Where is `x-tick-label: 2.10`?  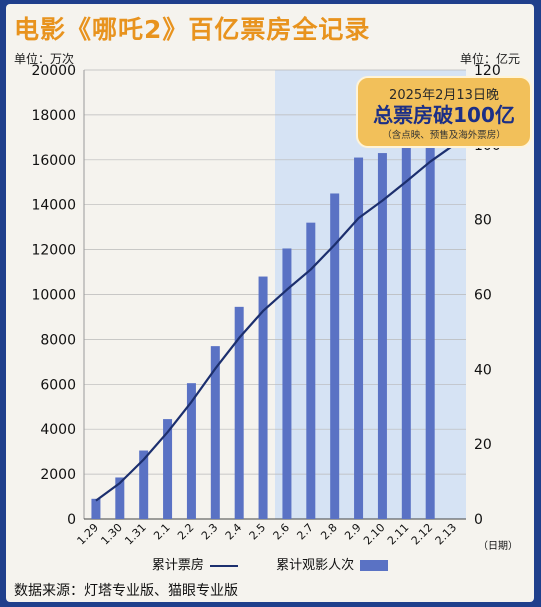
x-tick-label: 2.10 is located at coordinates (374, 534).